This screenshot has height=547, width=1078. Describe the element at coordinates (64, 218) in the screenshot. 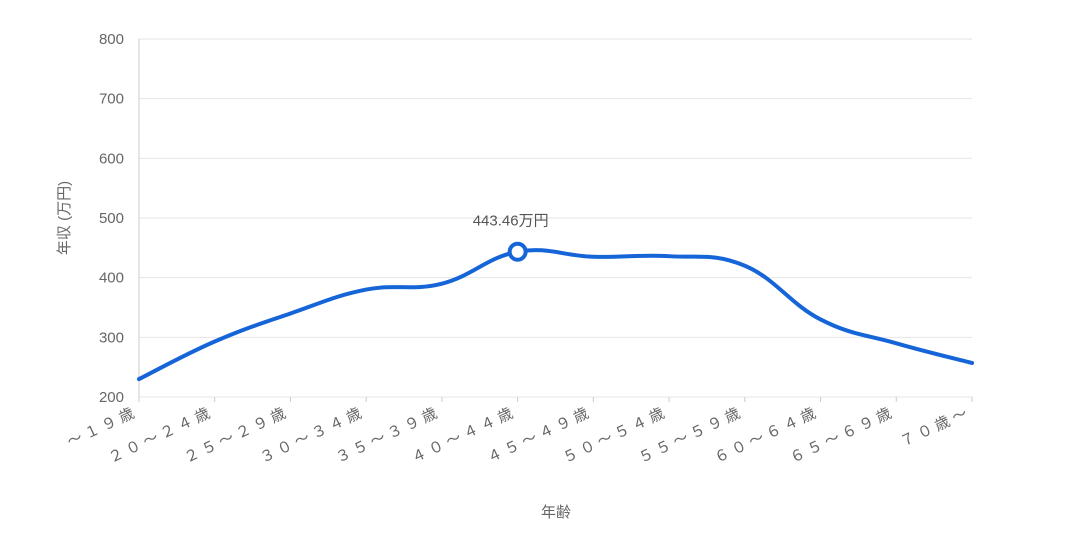

I see `y-axis-title: 年収 (万円)` at that location.